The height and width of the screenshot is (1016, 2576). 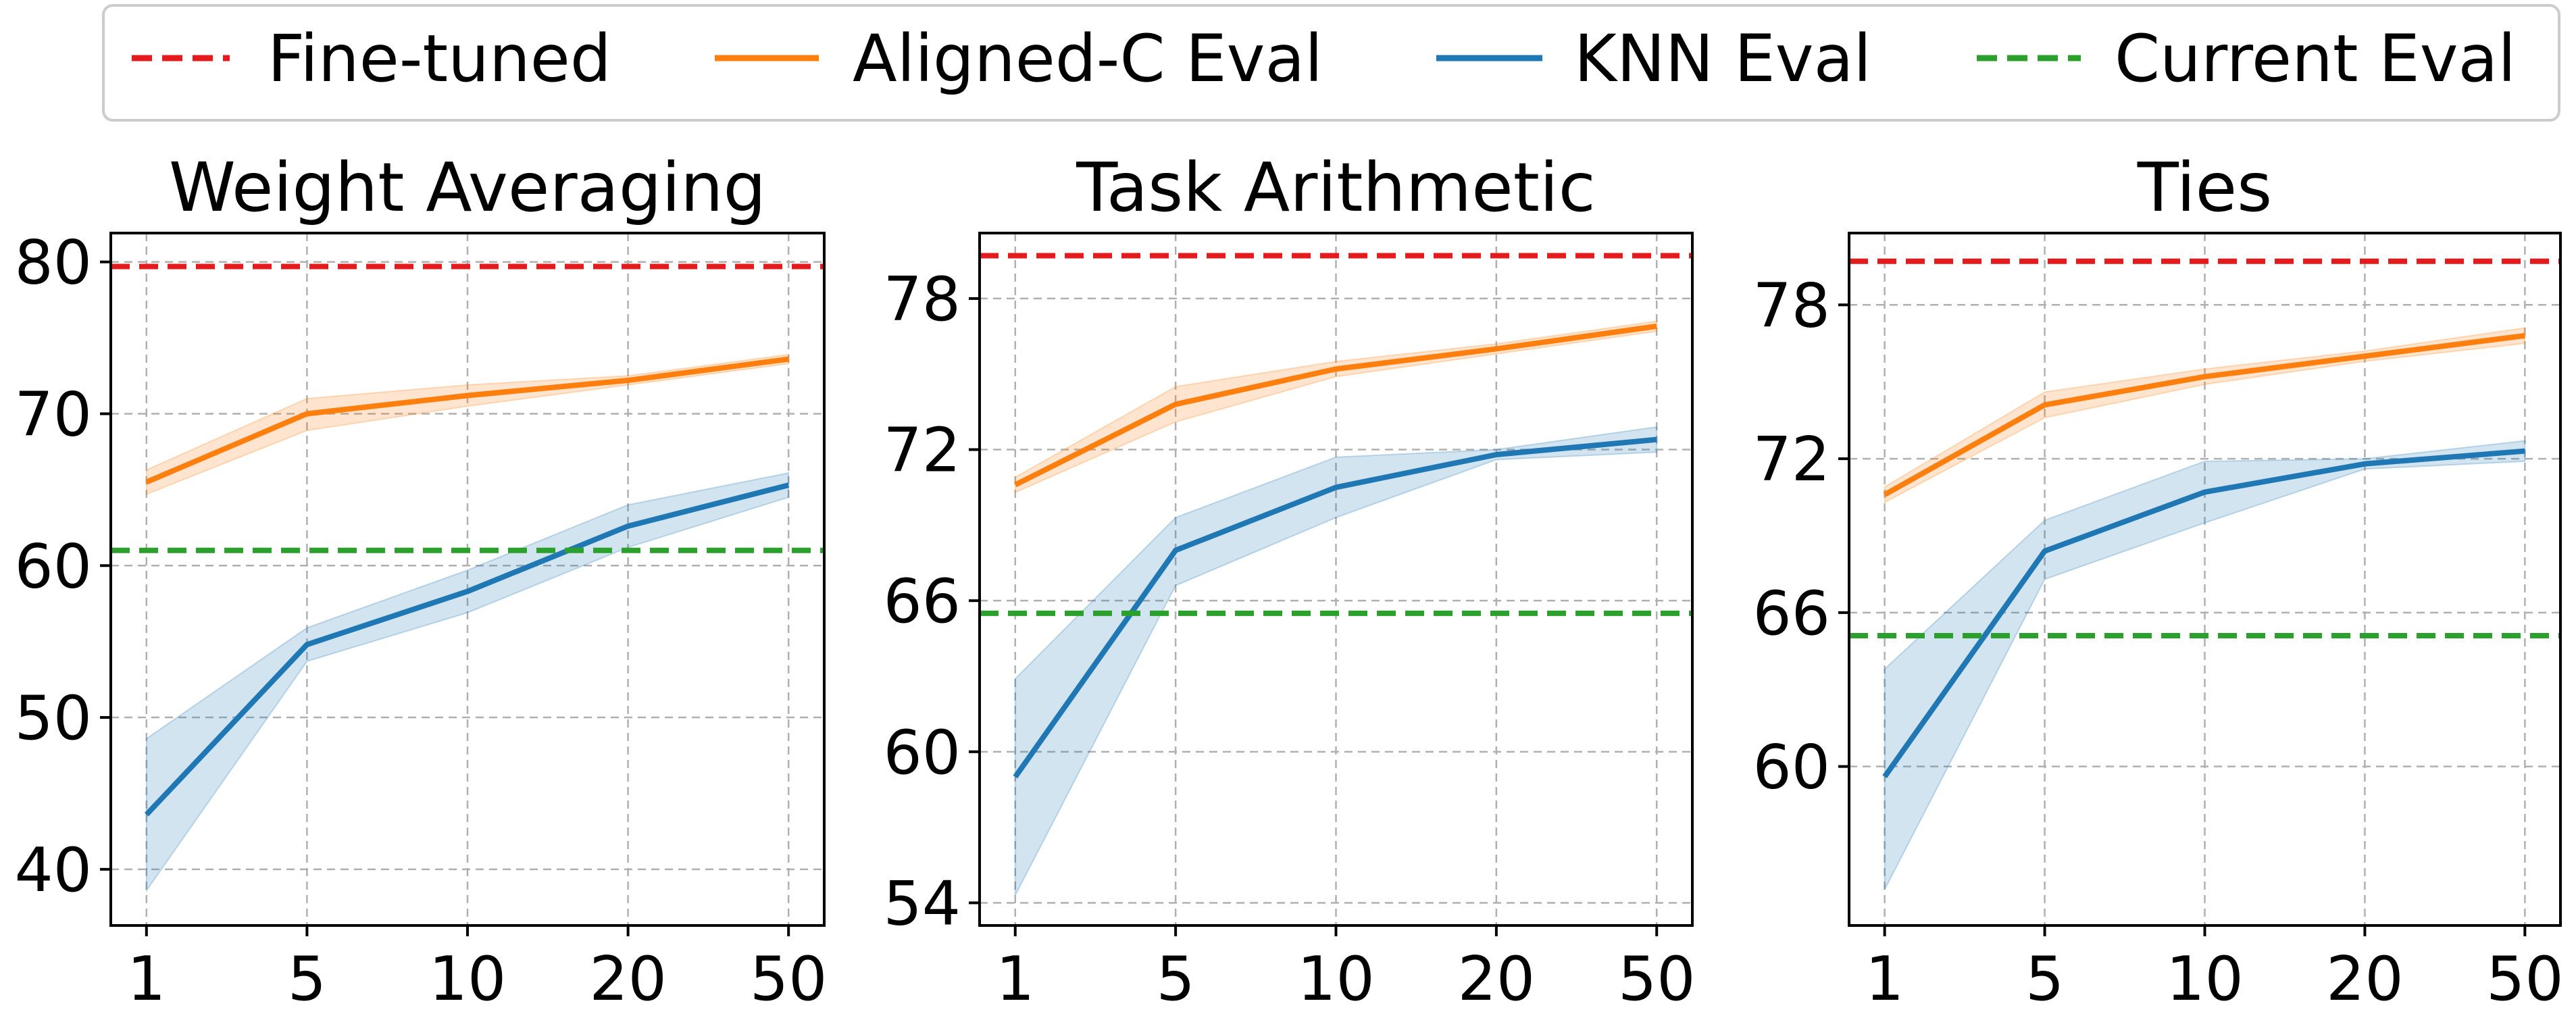 What do you see at coordinates (2203, 613) in the screenshot?
I see `panel-ties-knn-eval-line` at bounding box center [2203, 613].